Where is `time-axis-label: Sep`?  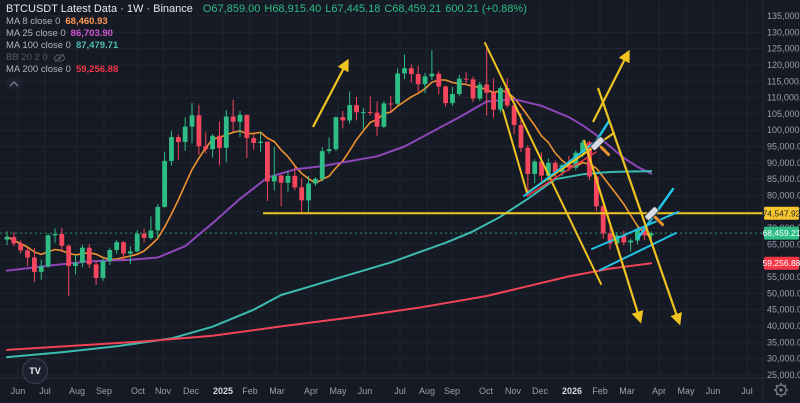
time-axis-label: Sep is located at coordinates (452, 391).